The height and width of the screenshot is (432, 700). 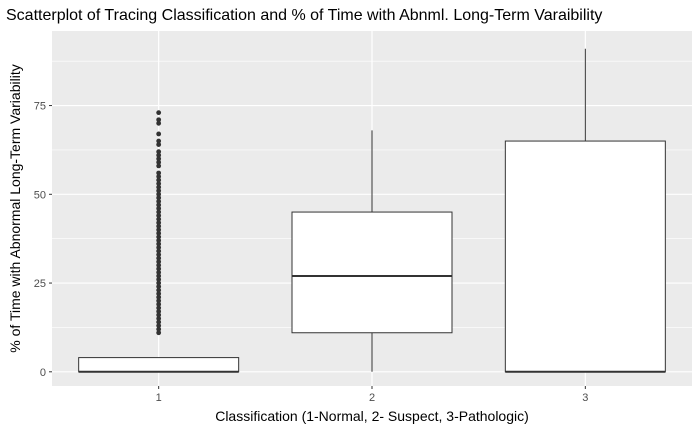 I want to click on y-tick-label: 25, so click(x=40, y=284).